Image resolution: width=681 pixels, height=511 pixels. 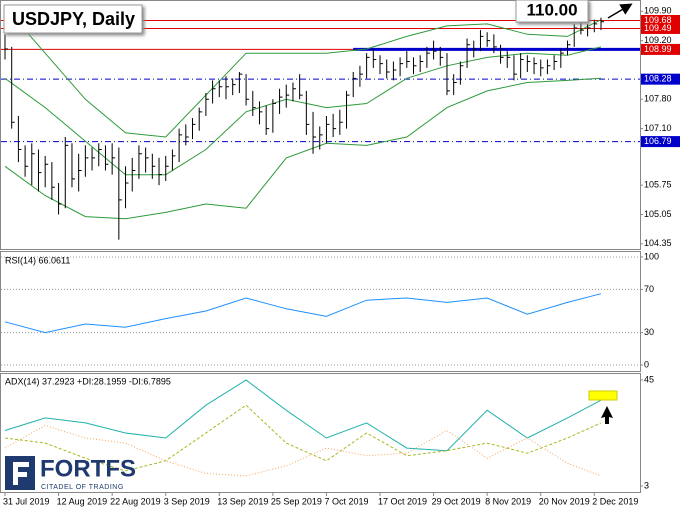 What do you see at coordinates (649, 379) in the screenshot?
I see `y-tick-label: 45` at bounding box center [649, 379].